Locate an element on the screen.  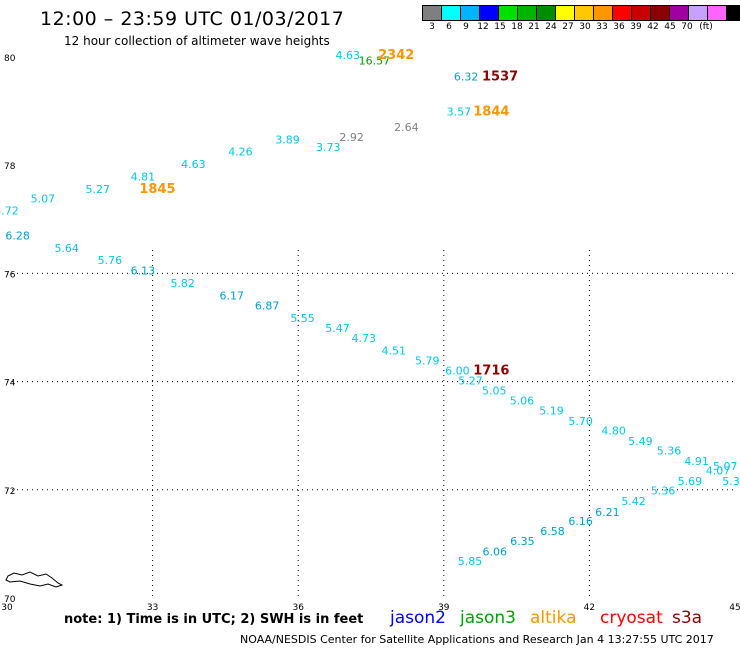
wave-height-label: 5.70 is located at coordinates (580, 421).